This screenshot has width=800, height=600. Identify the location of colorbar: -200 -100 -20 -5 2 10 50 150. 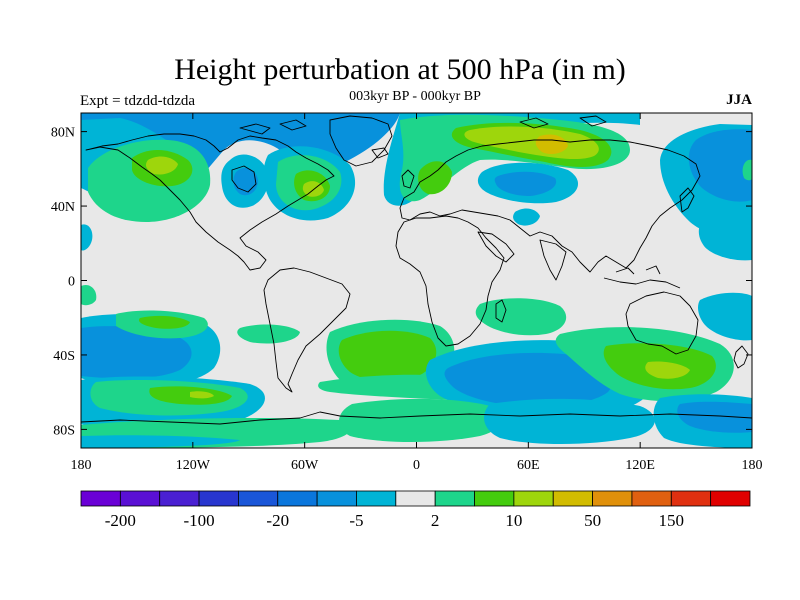
(415, 510).